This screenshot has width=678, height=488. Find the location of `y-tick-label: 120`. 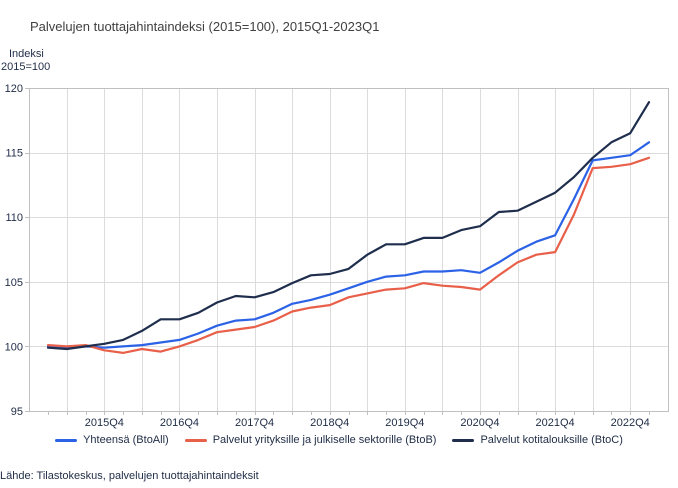

y-tick-label: 120 is located at coordinates (14, 89).